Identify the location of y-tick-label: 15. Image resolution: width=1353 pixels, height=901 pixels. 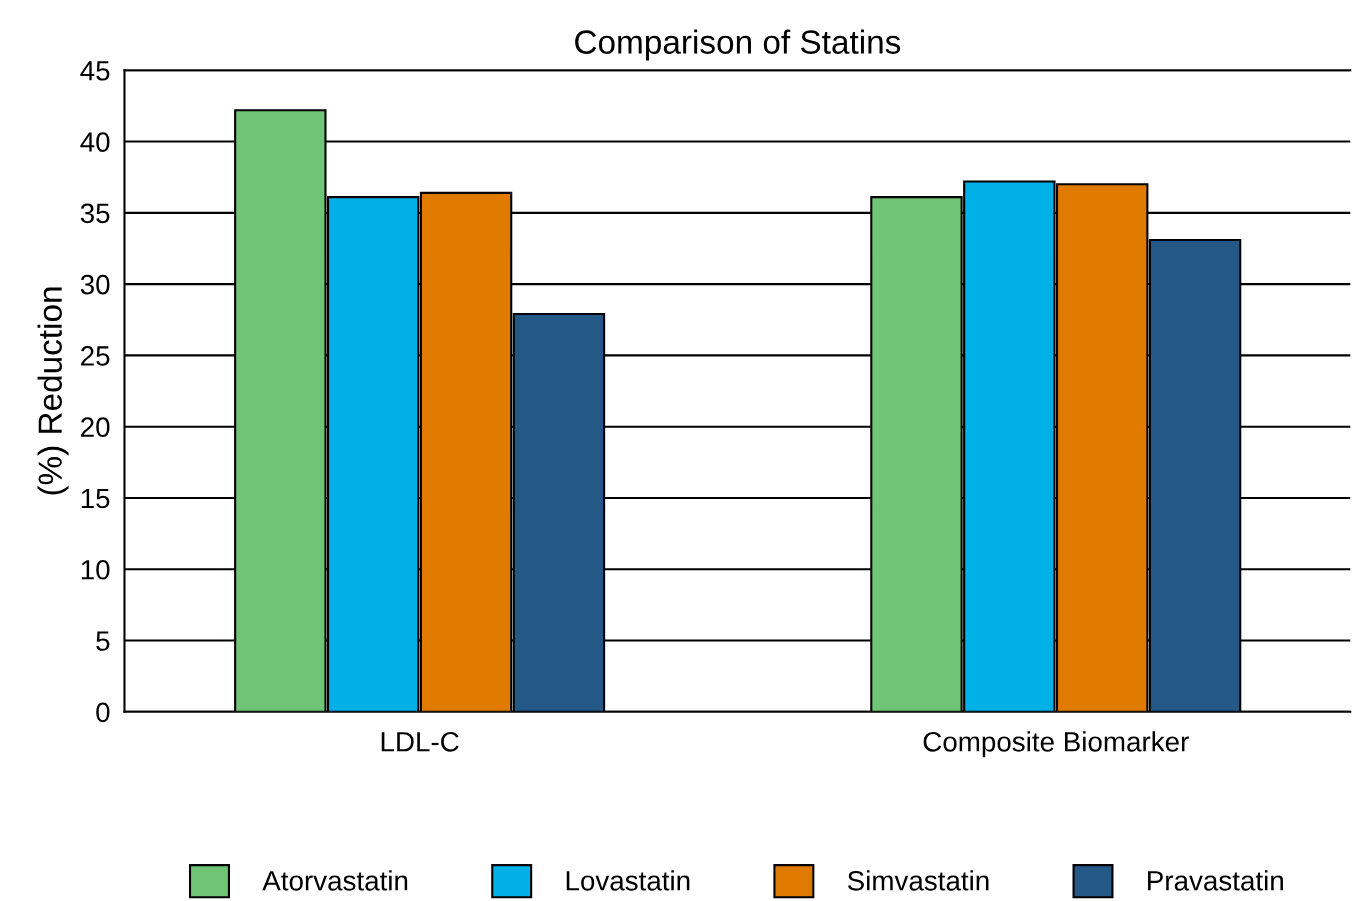
(95, 498).